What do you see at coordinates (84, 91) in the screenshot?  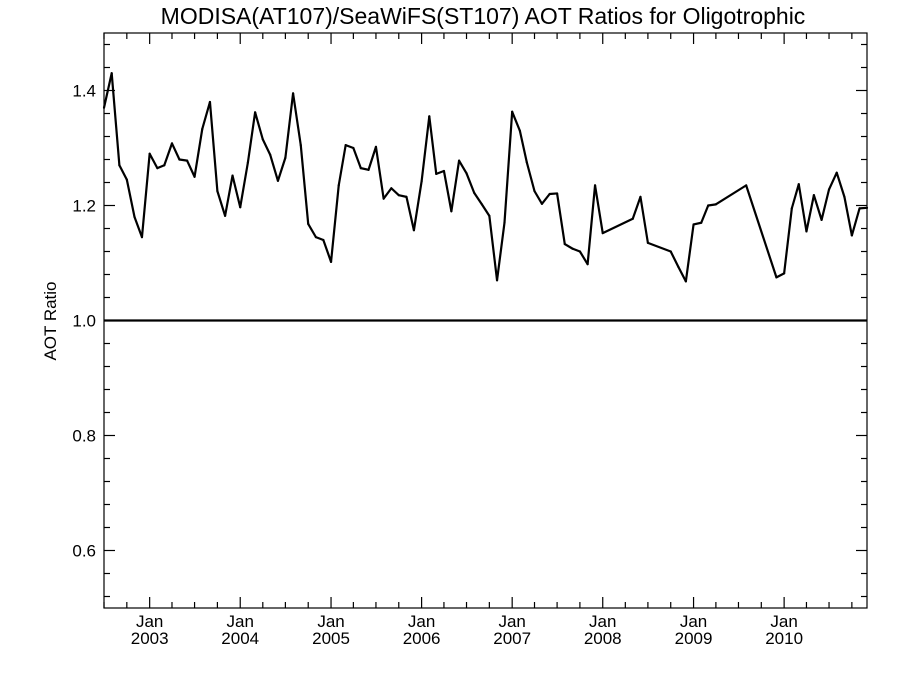 I see `y-tick-label: 1.4` at bounding box center [84, 91].